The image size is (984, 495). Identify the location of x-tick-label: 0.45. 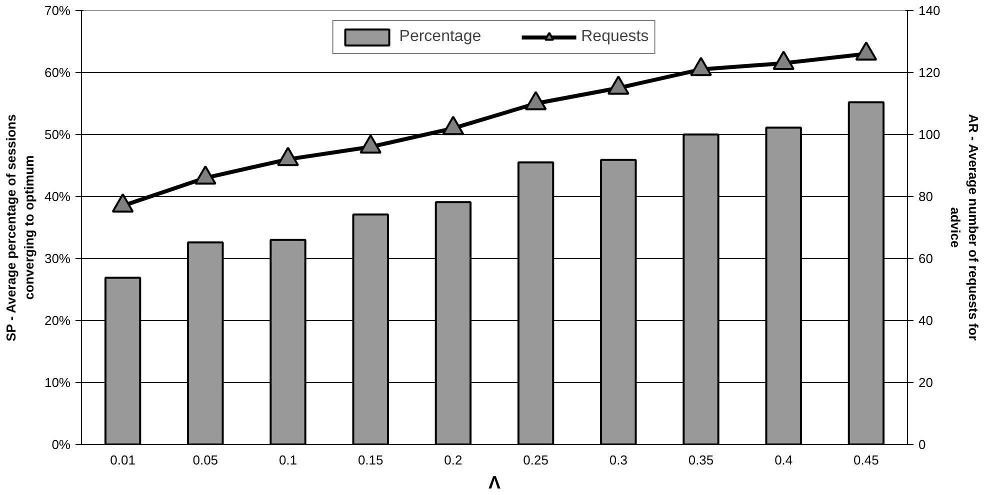
(866, 460).